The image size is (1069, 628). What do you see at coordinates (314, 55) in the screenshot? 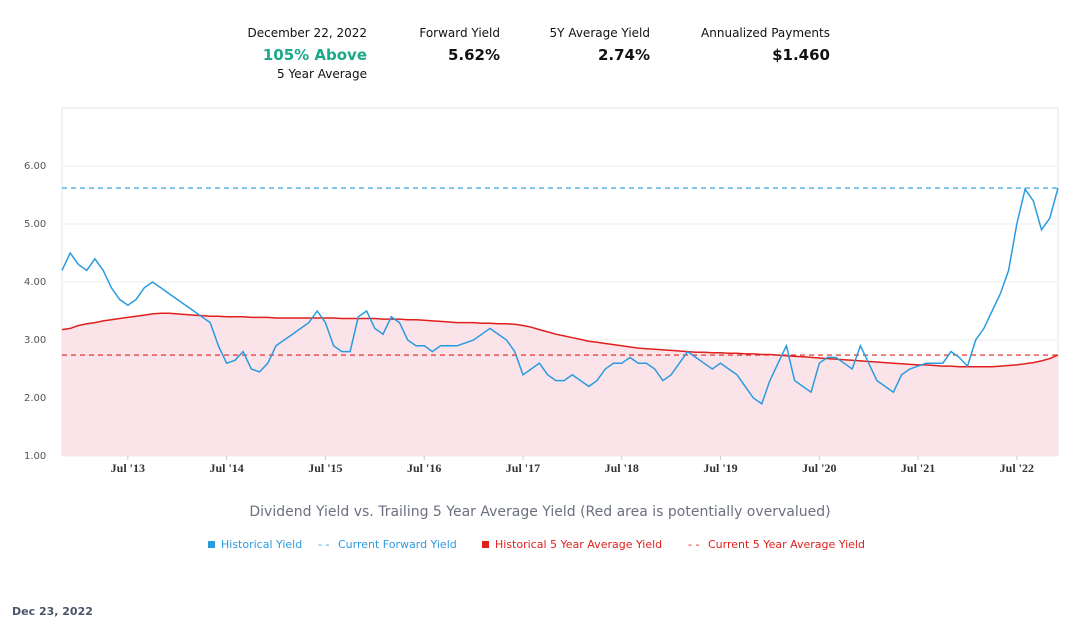
I see `status: 105% Above` at bounding box center [314, 55].